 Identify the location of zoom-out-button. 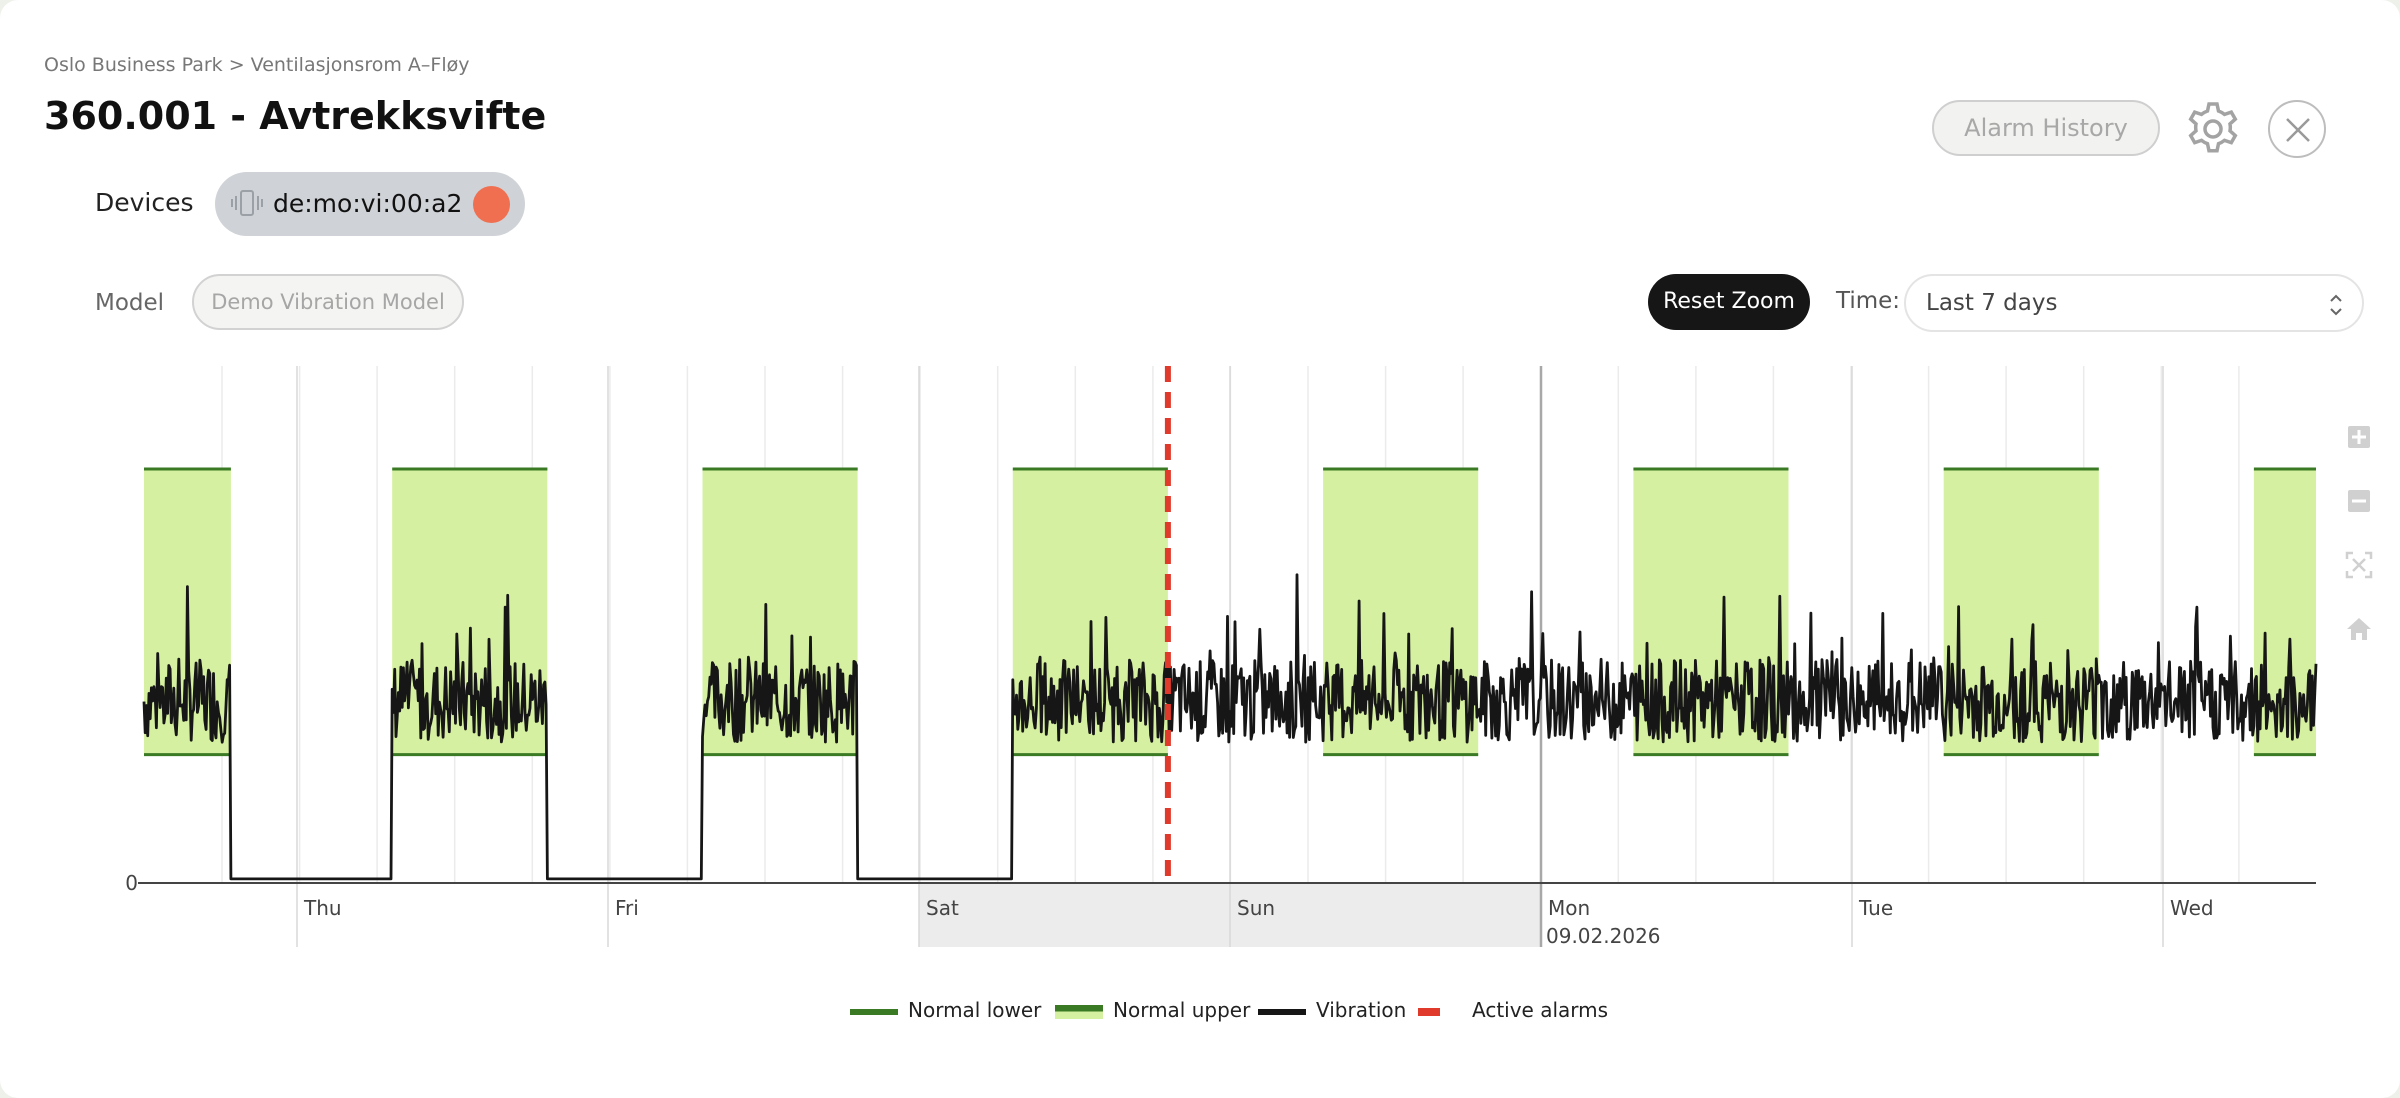
(2359, 501).